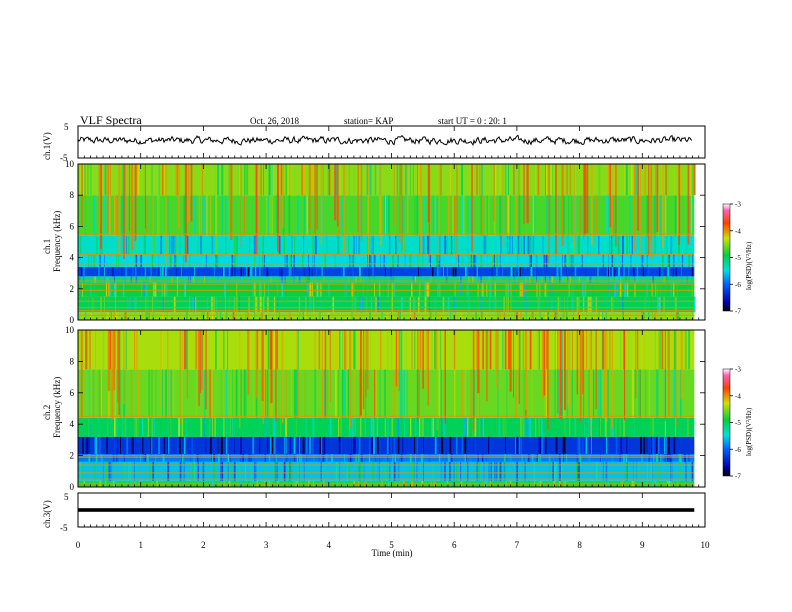  What do you see at coordinates (72, 424) in the screenshot?
I see `ytick-label: 4` at bounding box center [72, 424].